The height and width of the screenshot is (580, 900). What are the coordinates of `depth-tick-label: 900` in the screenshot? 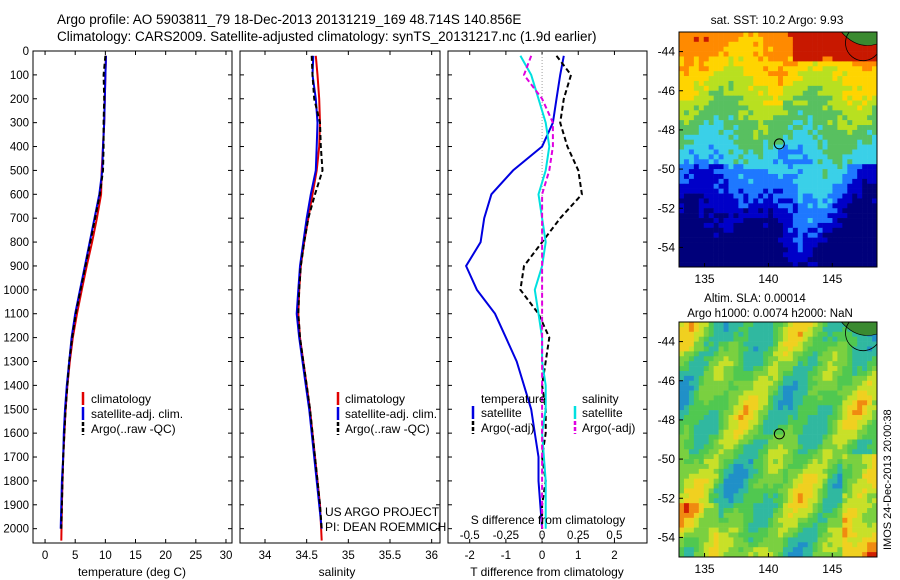 It's located at (19, 267).